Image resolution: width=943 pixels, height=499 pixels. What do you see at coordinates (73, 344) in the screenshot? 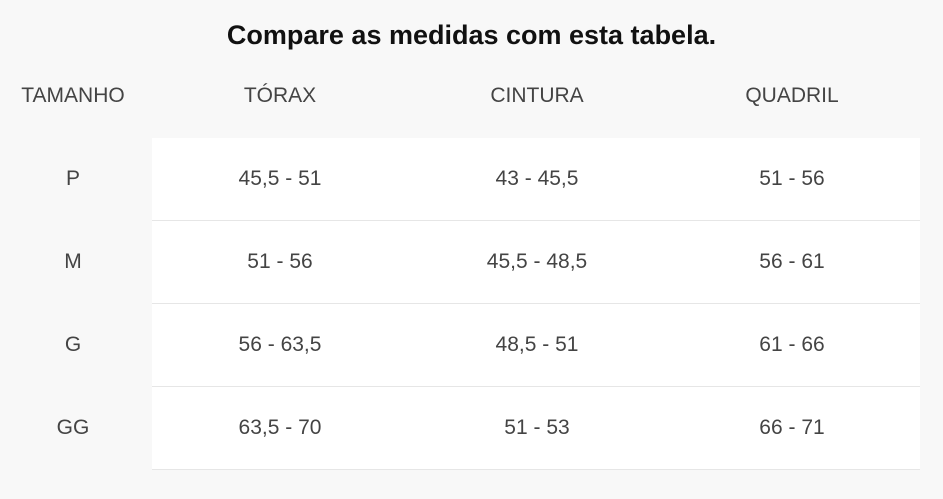
I see `size-label: G` at bounding box center [73, 344].